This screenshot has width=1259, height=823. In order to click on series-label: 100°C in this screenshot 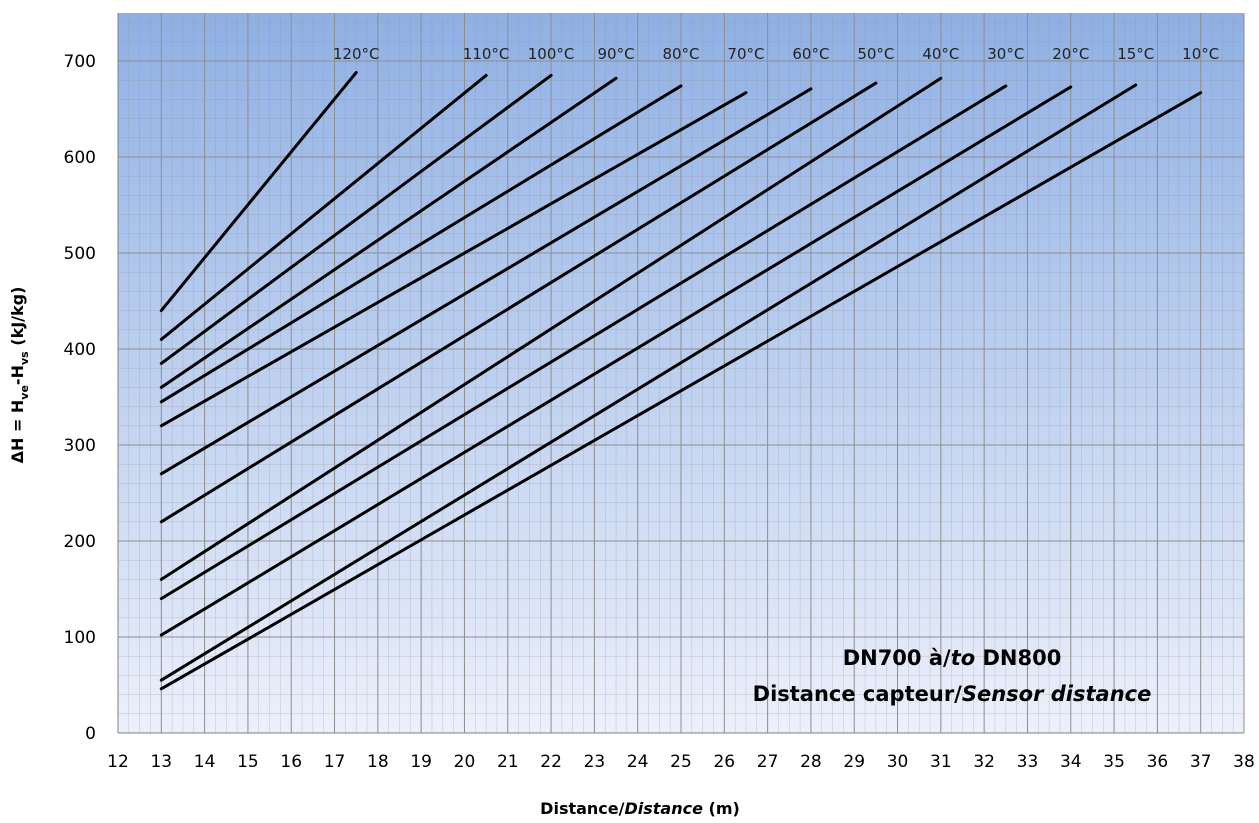, I will do `click(551, 54)`.